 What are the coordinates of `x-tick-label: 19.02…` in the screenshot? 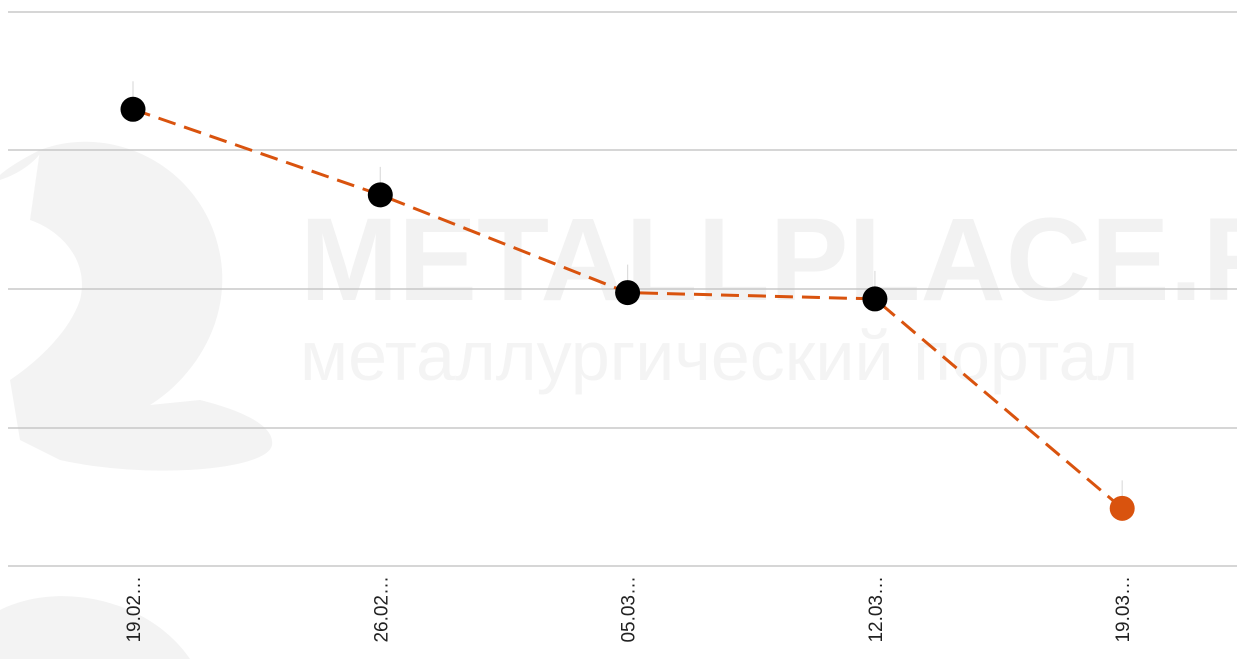 It's located at (134, 609).